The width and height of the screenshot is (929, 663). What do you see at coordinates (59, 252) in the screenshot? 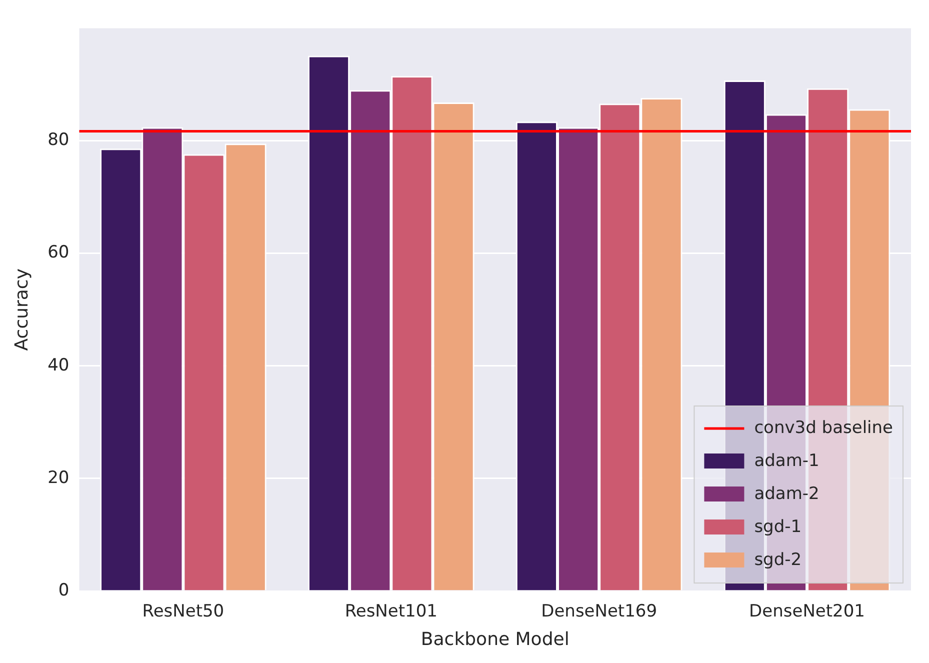
I see `y-tick-label: 60` at bounding box center [59, 252].